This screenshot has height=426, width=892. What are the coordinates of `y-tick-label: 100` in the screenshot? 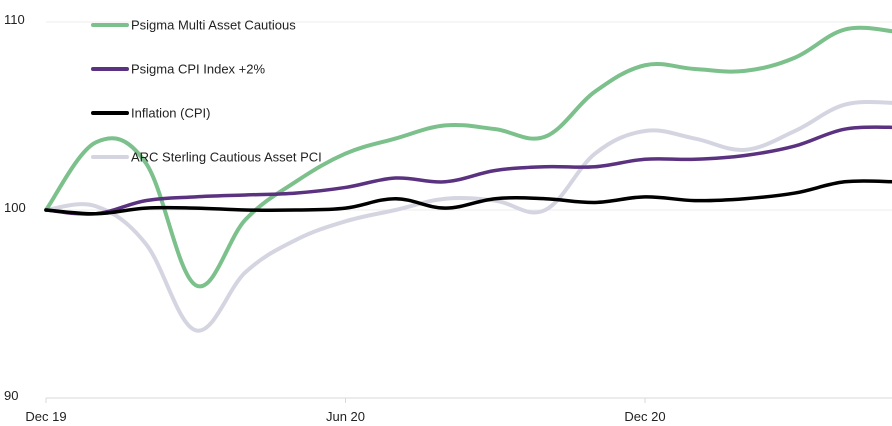 It's located at (15, 207).